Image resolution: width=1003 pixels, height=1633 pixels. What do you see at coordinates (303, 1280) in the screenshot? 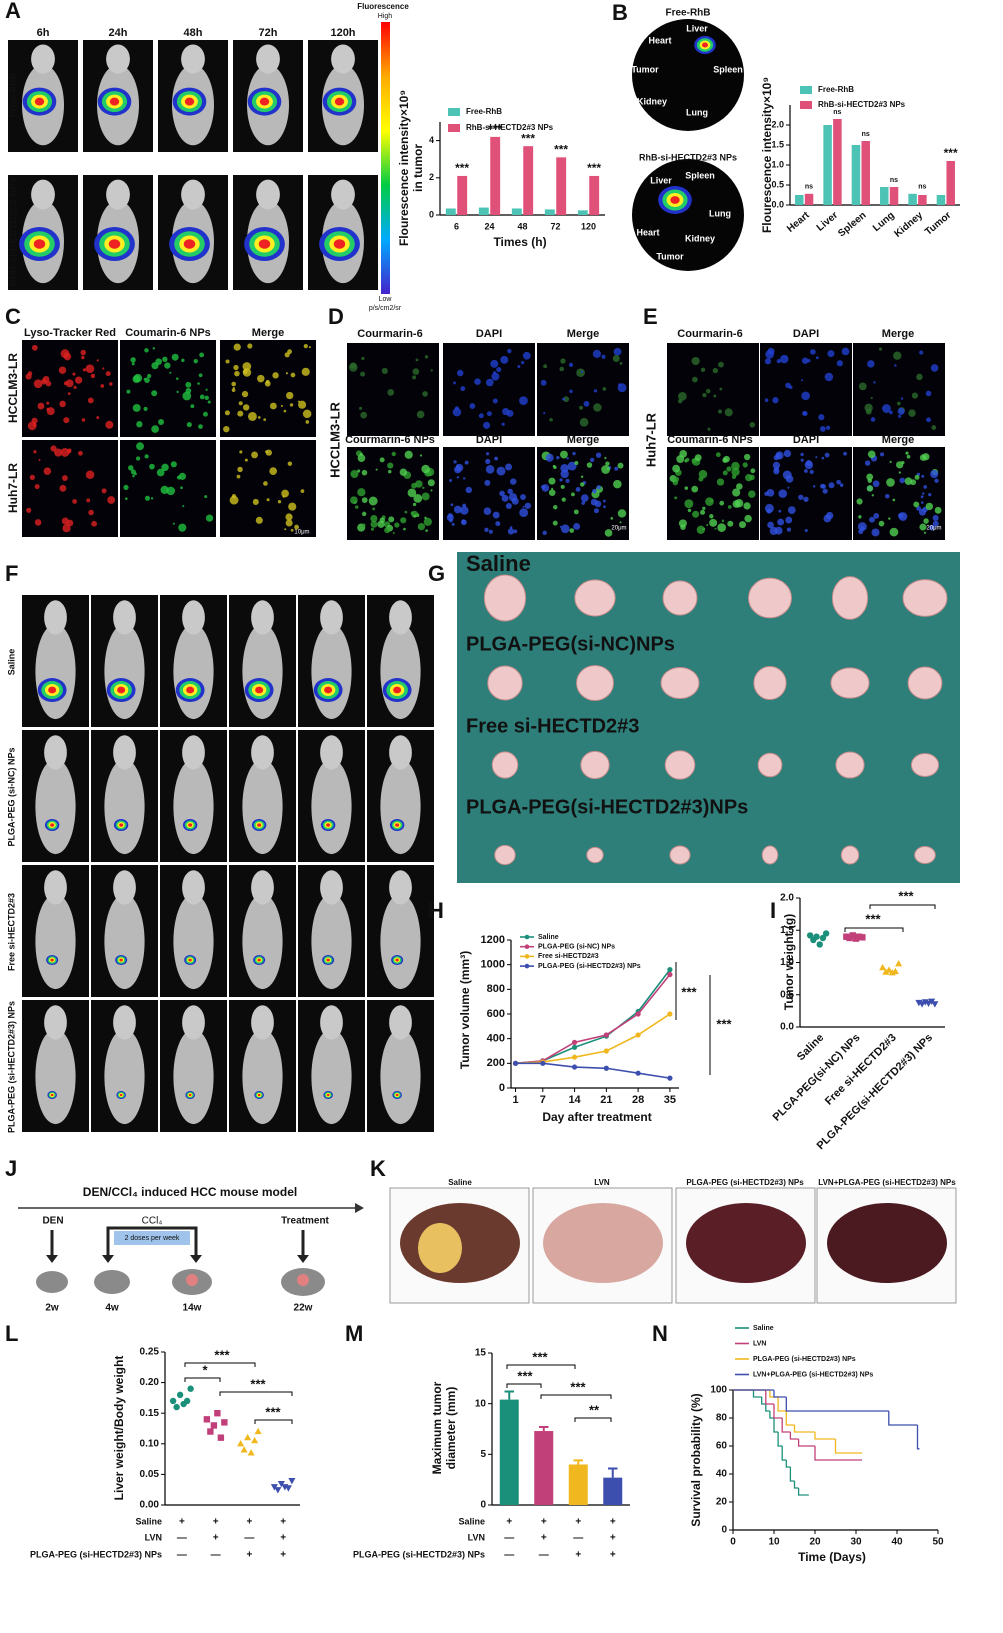
I see `liver-icon` at bounding box center [303, 1280].